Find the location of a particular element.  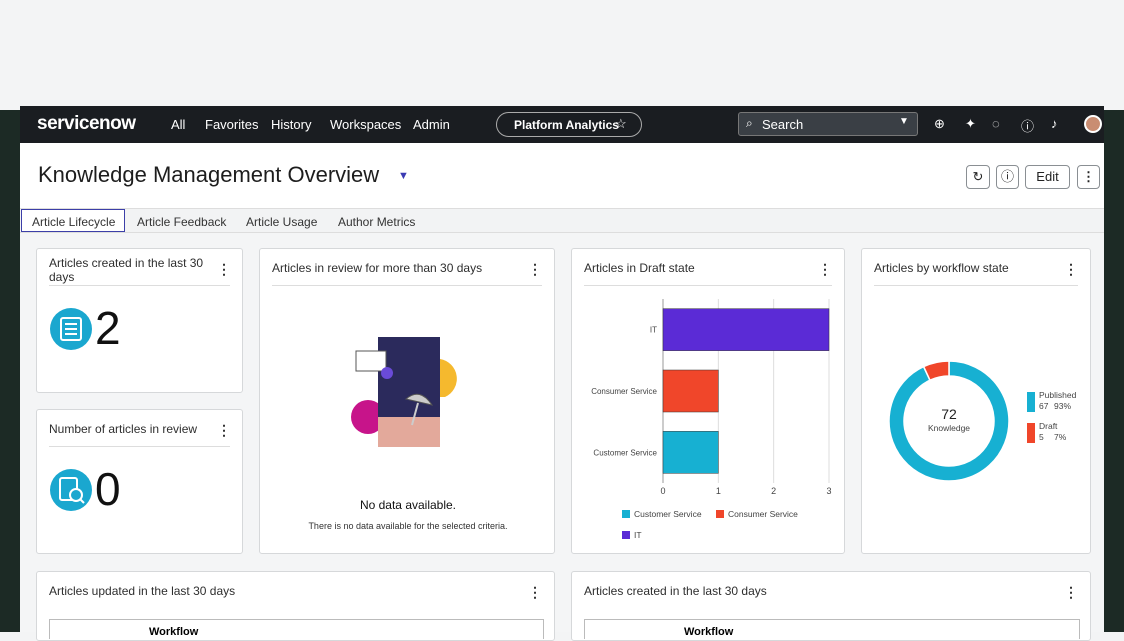

card-title: Articles in Draft state is located at coordinates (639, 268).